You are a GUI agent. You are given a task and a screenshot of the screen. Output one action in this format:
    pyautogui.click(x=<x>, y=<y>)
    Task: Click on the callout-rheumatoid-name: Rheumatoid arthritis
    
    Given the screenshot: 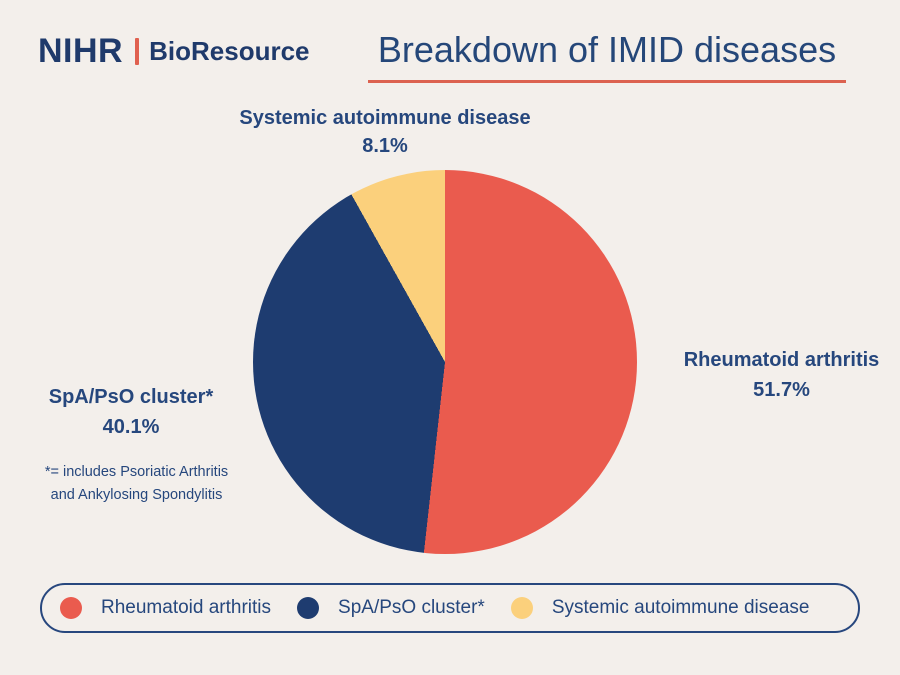 What is the action you would take?
    pyautogui.click(x=781, y=360)
    